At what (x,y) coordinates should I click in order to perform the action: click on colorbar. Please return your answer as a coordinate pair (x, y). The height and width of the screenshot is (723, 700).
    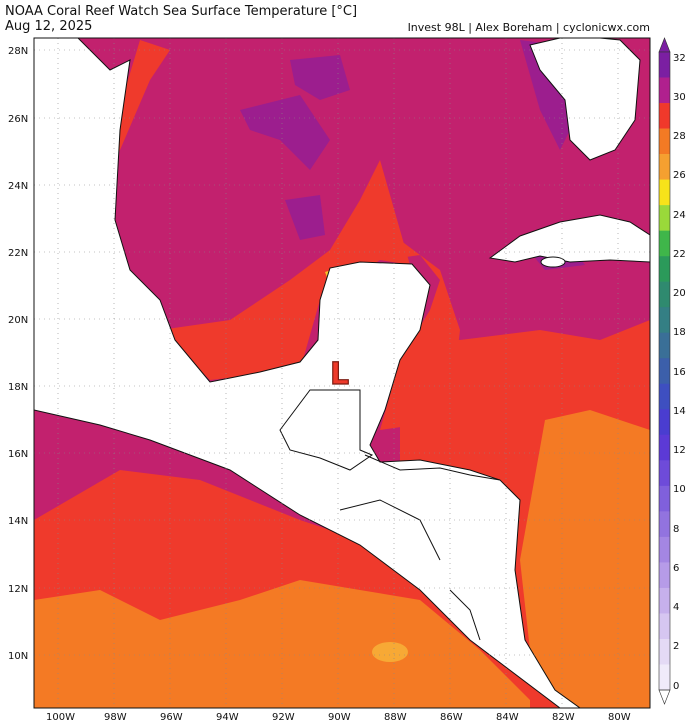
    Looking at the image, I should click on (664, 371).